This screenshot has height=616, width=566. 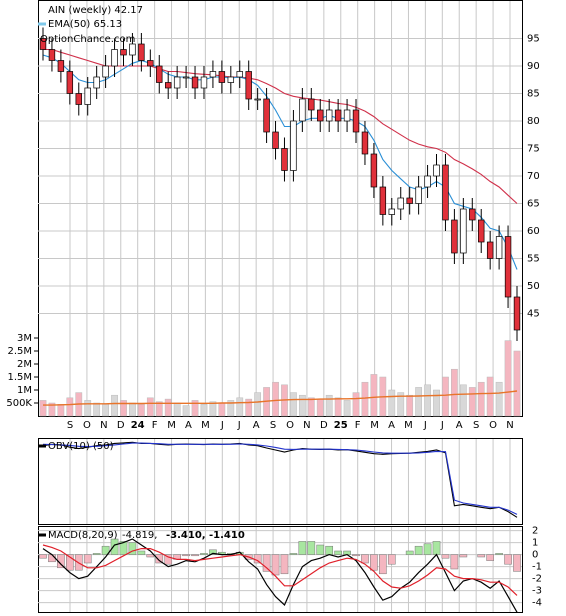 What do you see at coordinates (280, 569) in the screenshot?
I see `macd-panel` at bounding box center [280, 569].